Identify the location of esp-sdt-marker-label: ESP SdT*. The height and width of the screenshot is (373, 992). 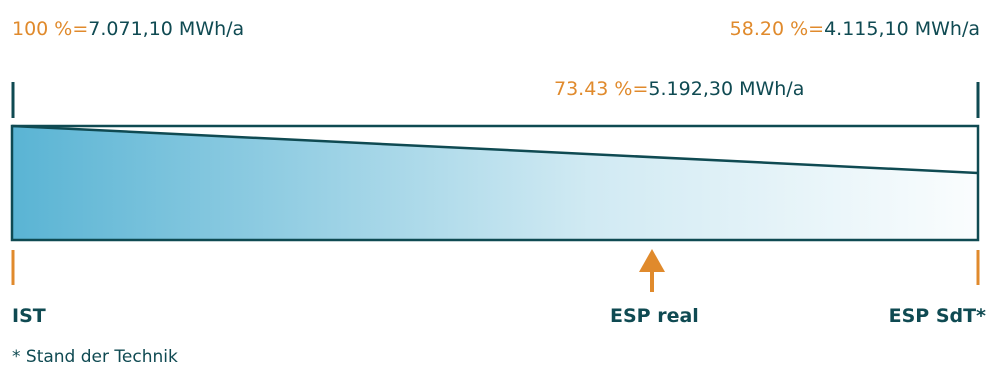
(937, 316).